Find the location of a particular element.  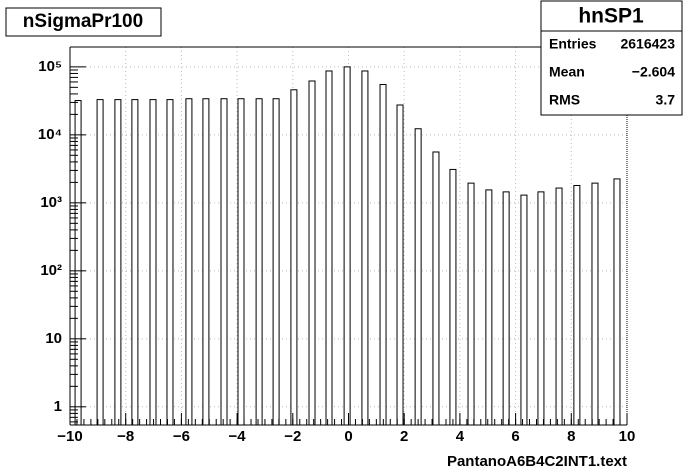

stats-title: hnSP1 is located at coordinates (611, 16).